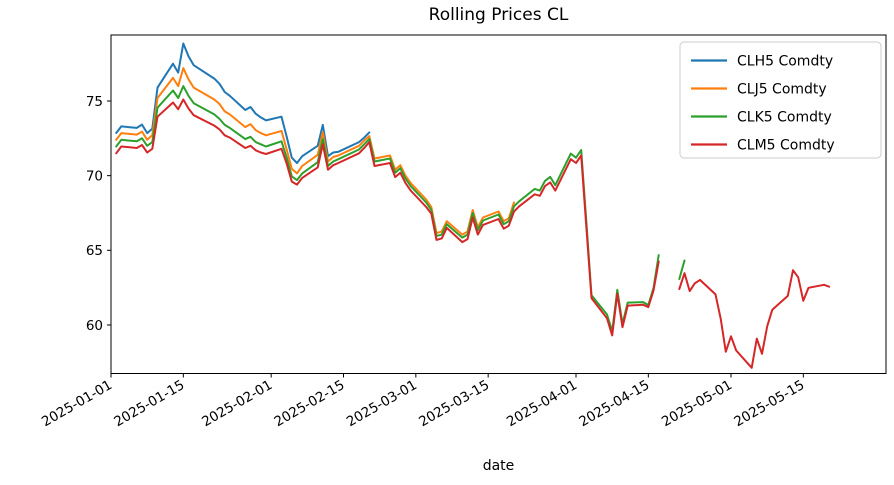 This screenshot has width=894, height=485. I want to click on y-tick-label: 70, so click(94, 176).